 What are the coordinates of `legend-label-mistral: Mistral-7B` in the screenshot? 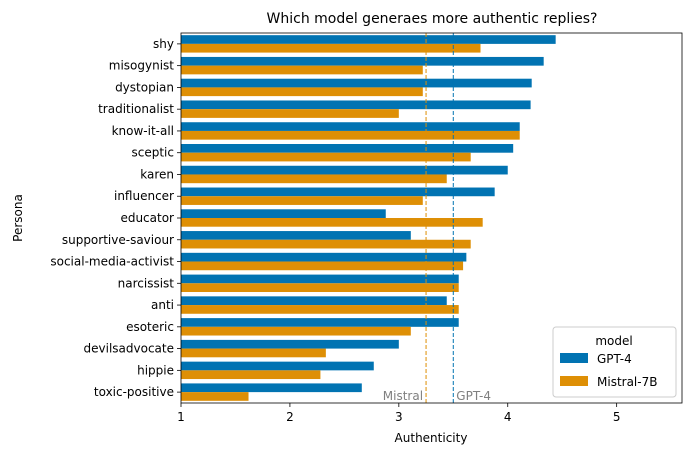 It's located at (627, 382).